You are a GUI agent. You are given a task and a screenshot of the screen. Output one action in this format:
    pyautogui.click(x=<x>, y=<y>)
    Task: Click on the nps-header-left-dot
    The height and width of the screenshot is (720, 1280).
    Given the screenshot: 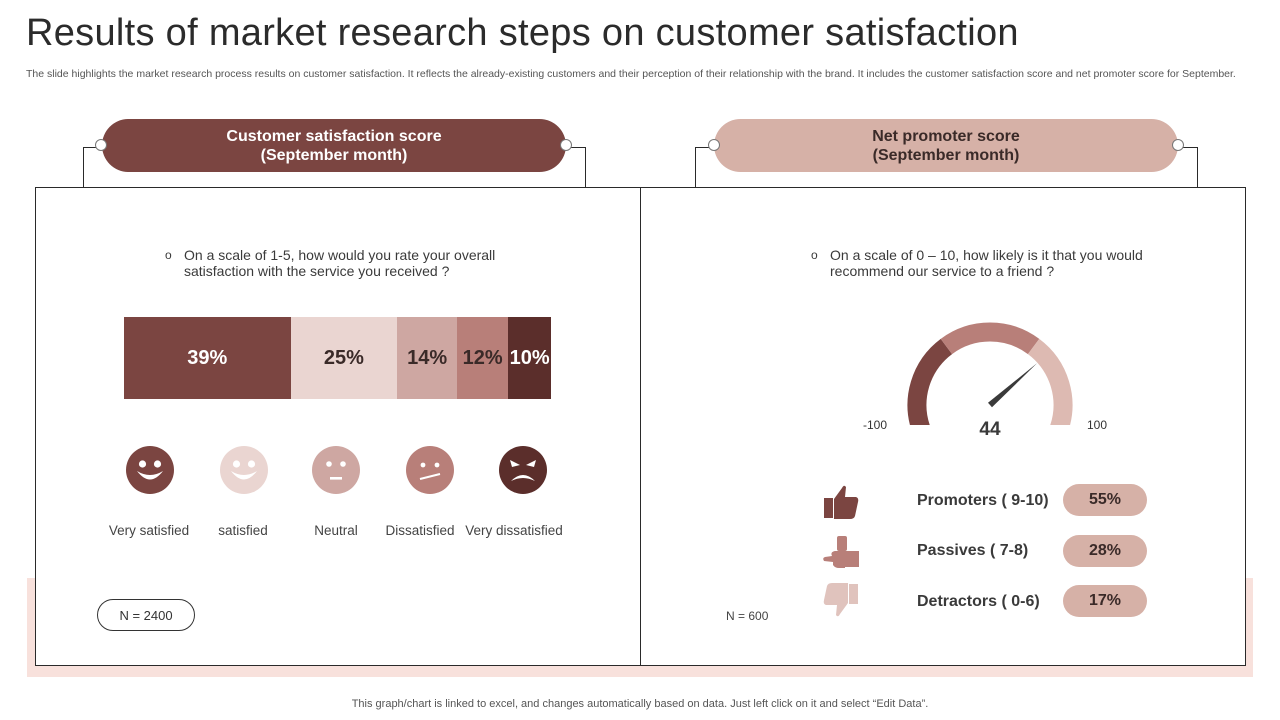 What is the action you would take?
    pyautogui.click(x=714, y=145)
    